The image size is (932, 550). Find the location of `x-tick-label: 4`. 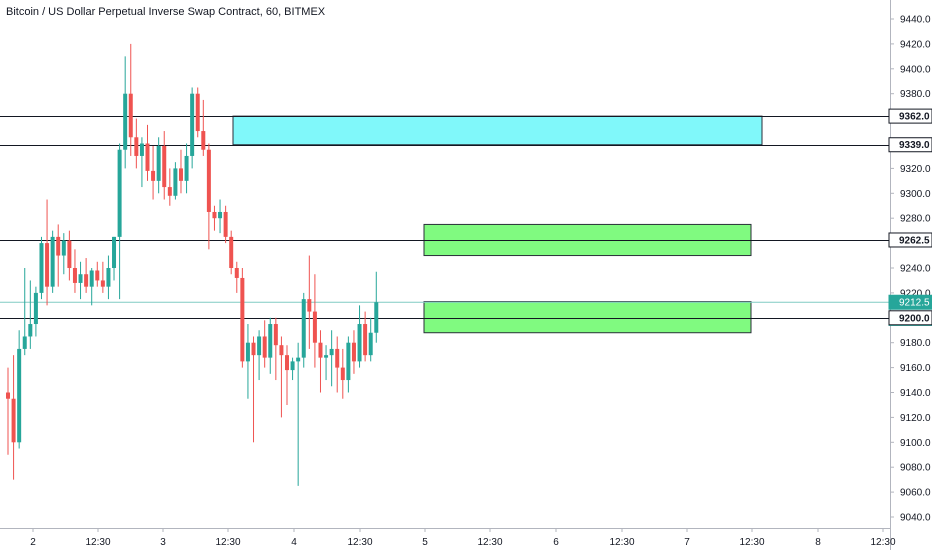

x-tick-label: 4 is located at coordinates (294, 542).